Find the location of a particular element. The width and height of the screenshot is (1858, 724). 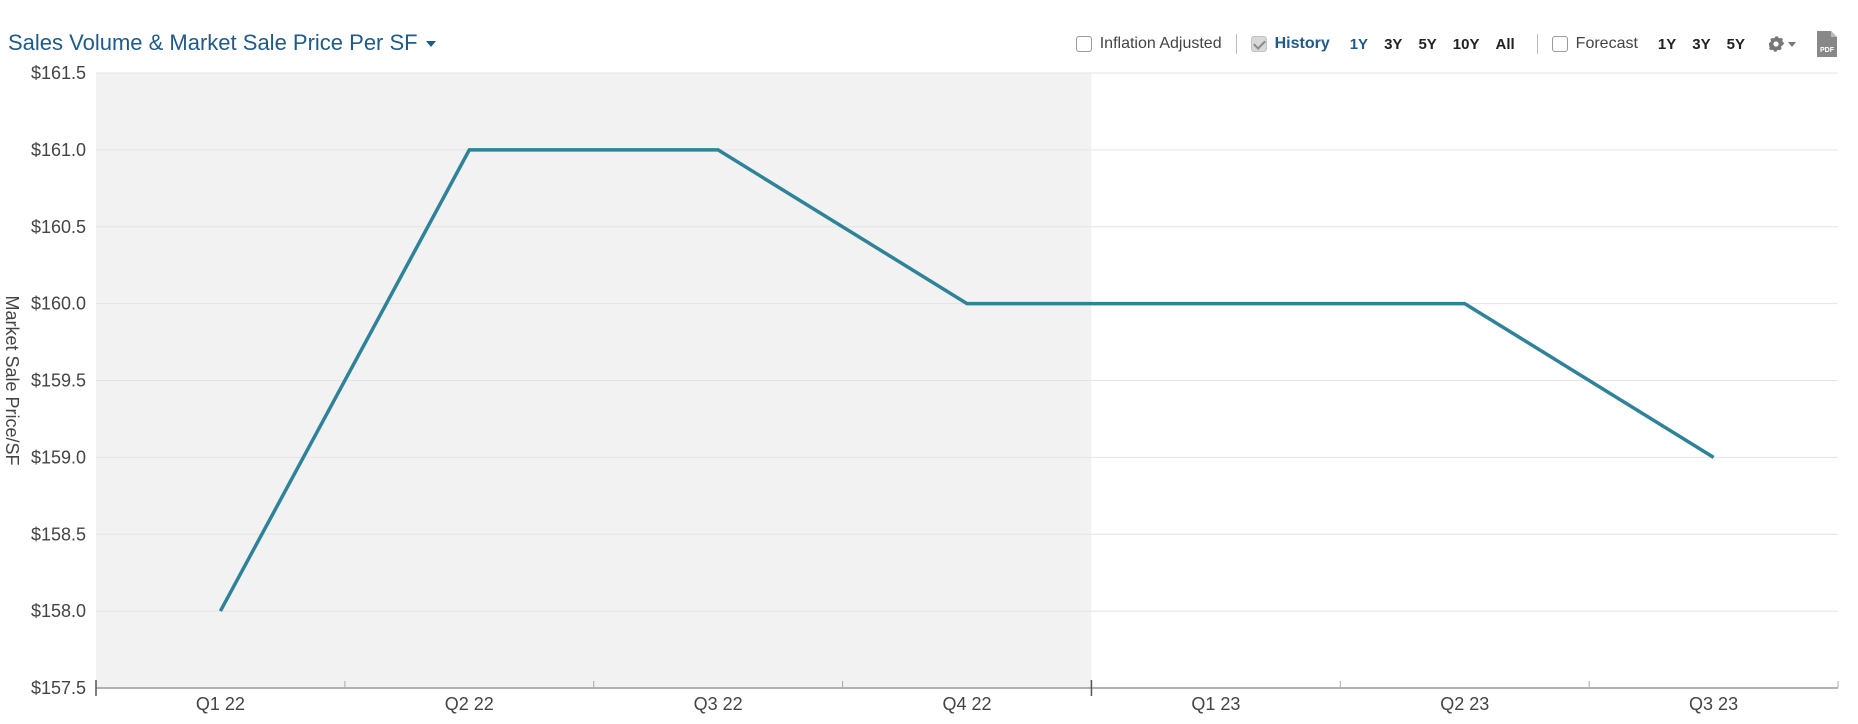

gear-icon is located at coordinates (1776, 44).